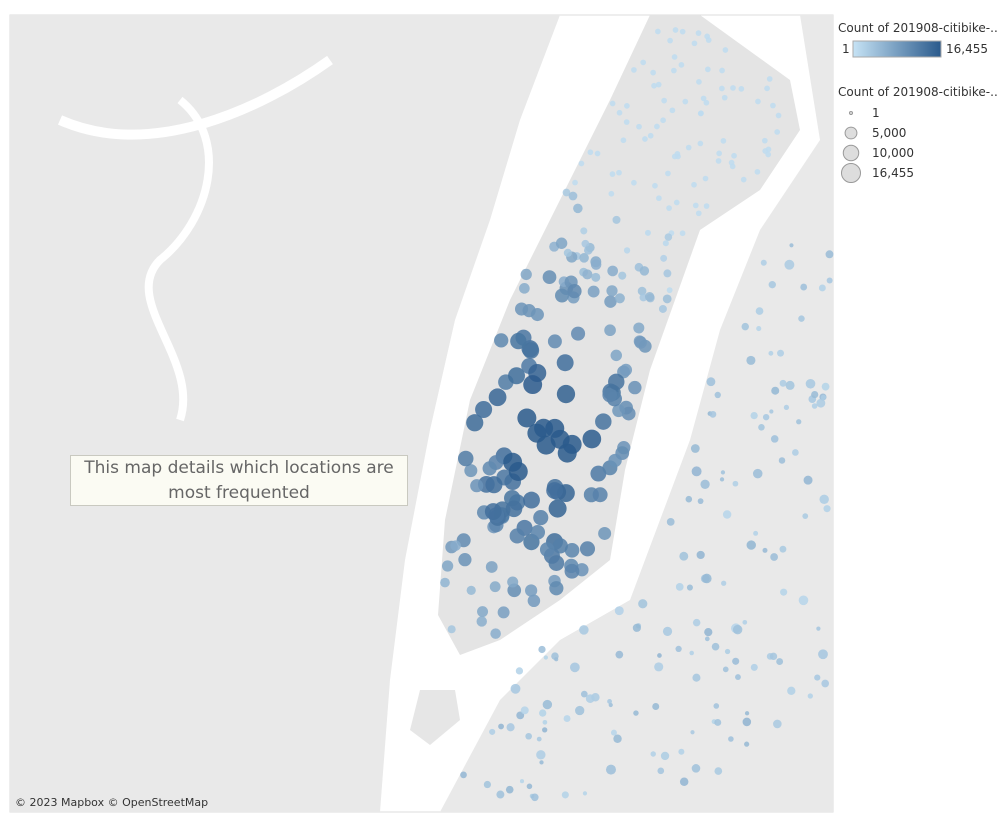  Describe the element at coordinates (851, 133) in the screenshot. I see `size-legend-circle` at that location.